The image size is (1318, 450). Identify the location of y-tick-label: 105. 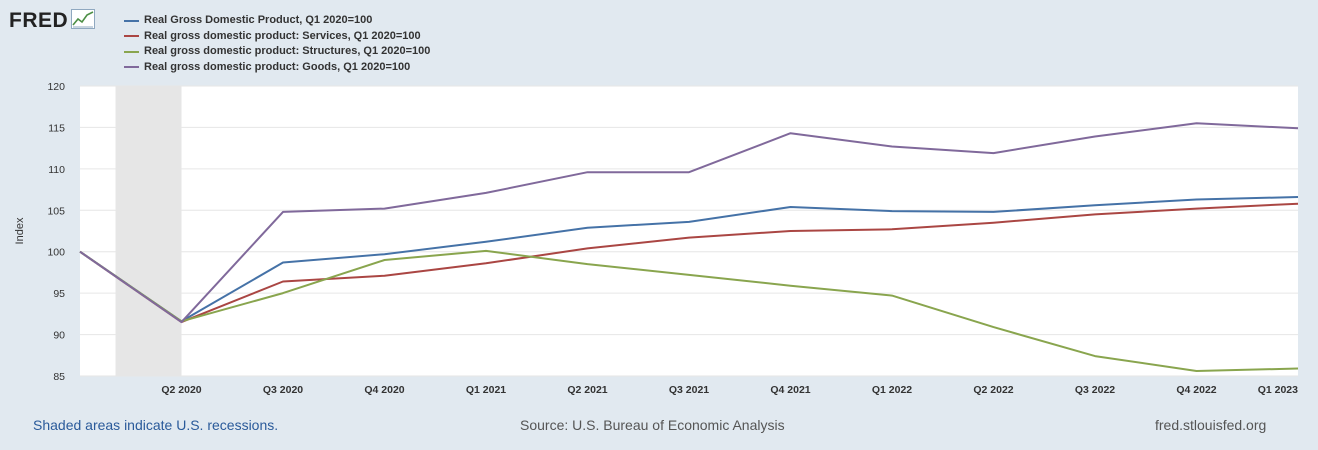
(56, 211).